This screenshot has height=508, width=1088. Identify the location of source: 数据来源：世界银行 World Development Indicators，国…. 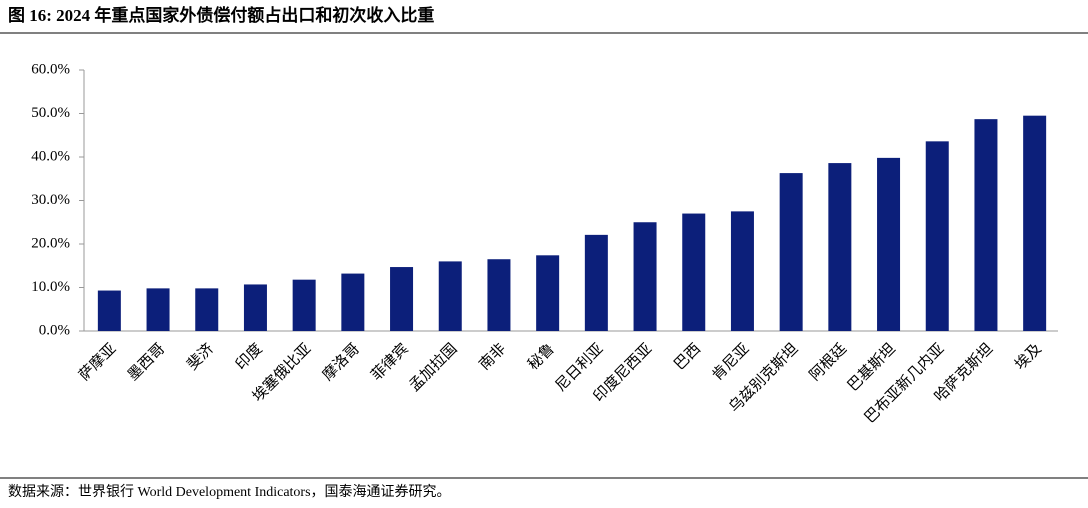
(229, 492).